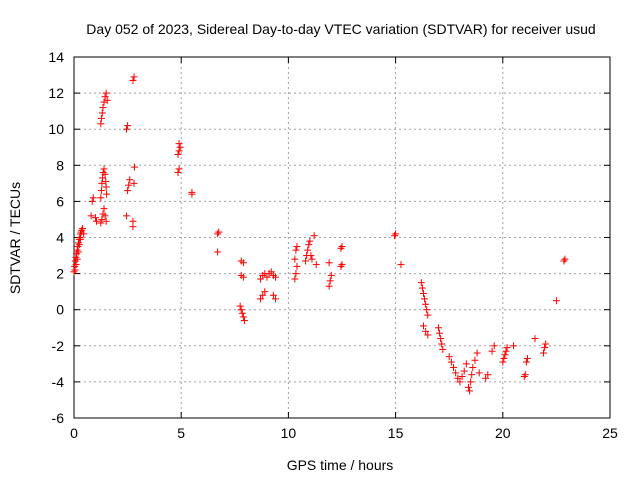  Describe the element at coordinates (60, 274) in the screenshot. I see `y-tick-label: 2` at that location.